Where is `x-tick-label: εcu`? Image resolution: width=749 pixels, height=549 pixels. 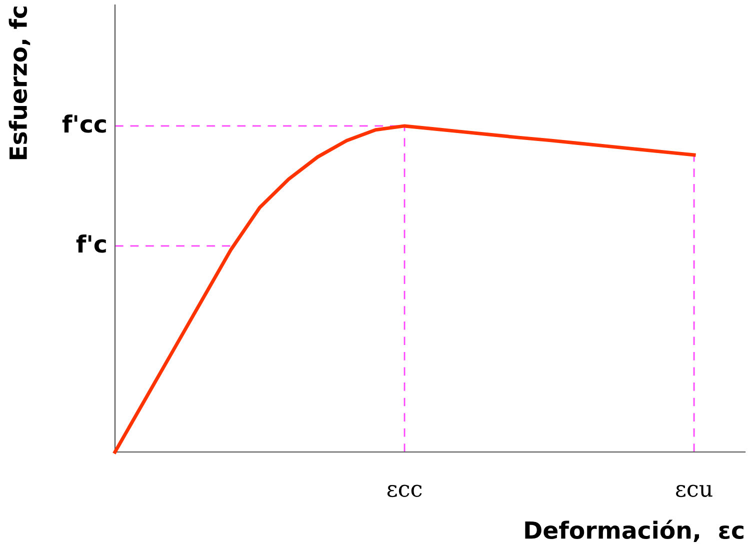
x-tick-label: εcu is located at coordinates (694, 491).